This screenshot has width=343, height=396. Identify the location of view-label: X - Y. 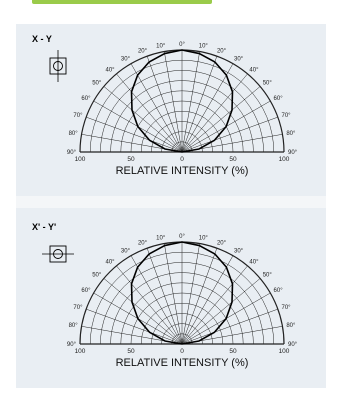
(42, 39).